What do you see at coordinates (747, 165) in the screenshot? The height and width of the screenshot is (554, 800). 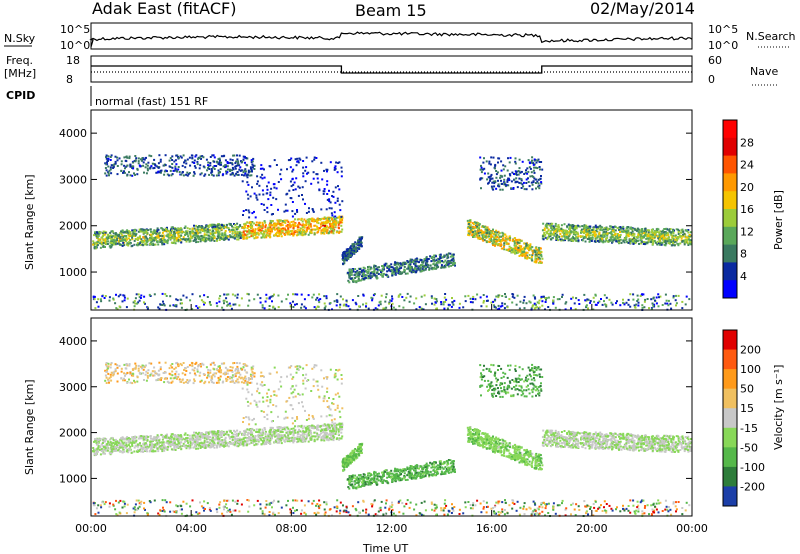 I see `colorbar-tick-1: 24` at bounding box center [747, 165].